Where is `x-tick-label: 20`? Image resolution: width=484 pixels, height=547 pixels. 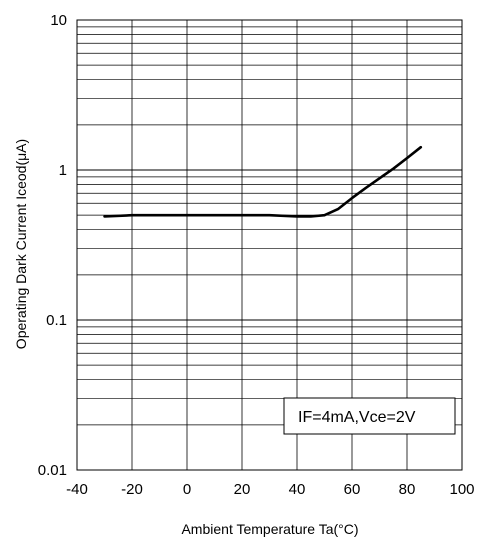 x-tick-label: 20 is located at coordinates (242, 489).